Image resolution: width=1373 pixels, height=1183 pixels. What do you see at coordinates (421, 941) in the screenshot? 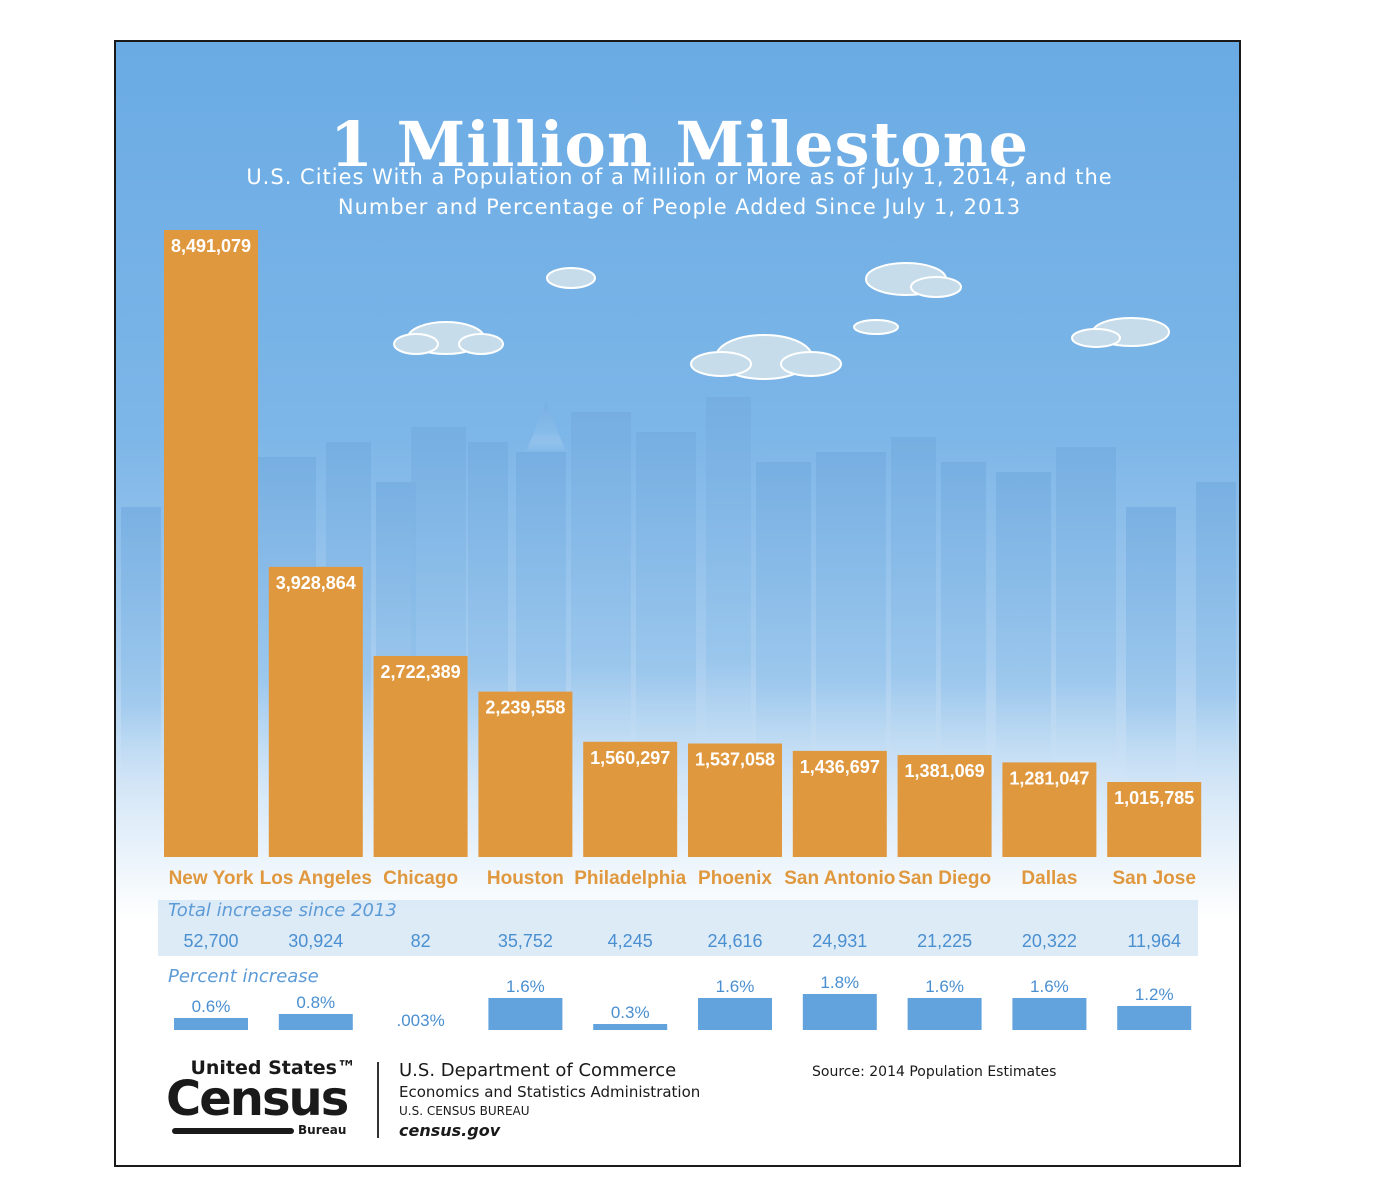
I see `total-increase-value: 82` at bounding box center [421, 941].